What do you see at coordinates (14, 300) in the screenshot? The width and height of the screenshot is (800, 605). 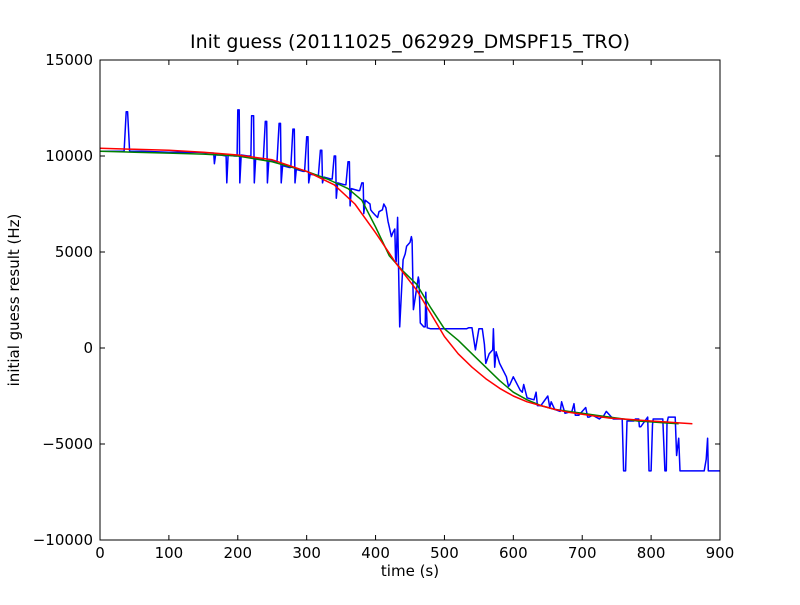 I see `y-axis-label: initial guess result (Hz)` at bounding box center [14, 300].